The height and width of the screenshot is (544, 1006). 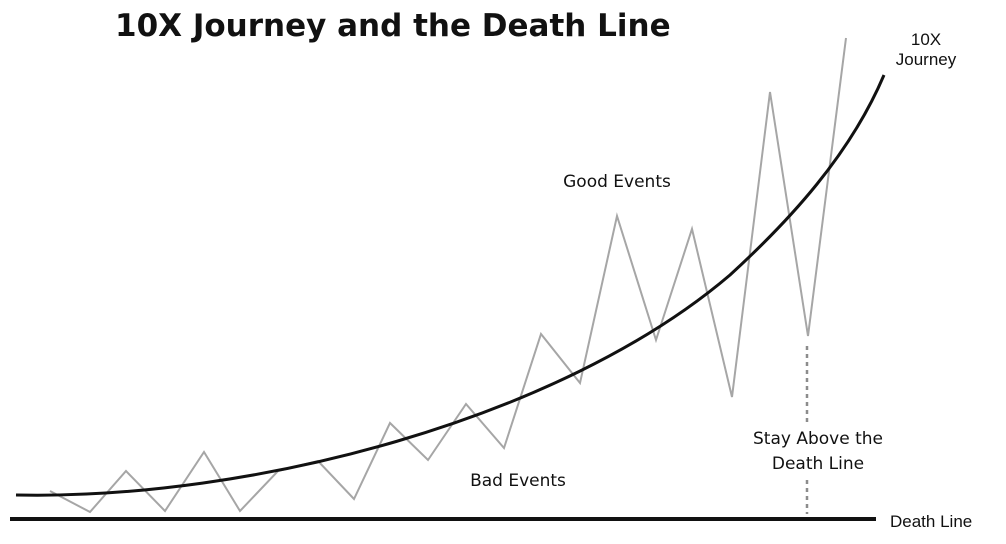 What do you see at coordinates (926, 59) in the screenshot?
I see `journey-label-line2: Journey` at bounding box center [926, 59].